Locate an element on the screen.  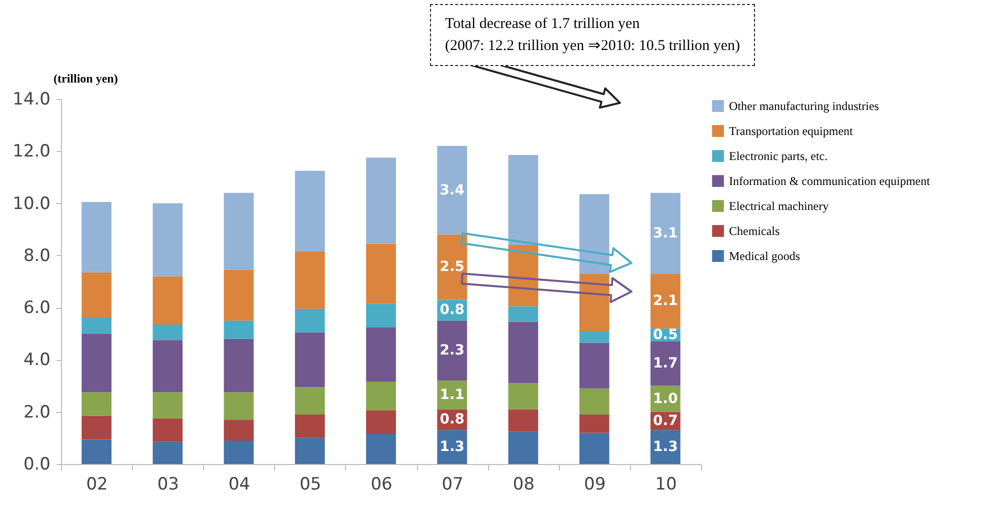
data-label: 2.3 is located at coordinates (452, 350).